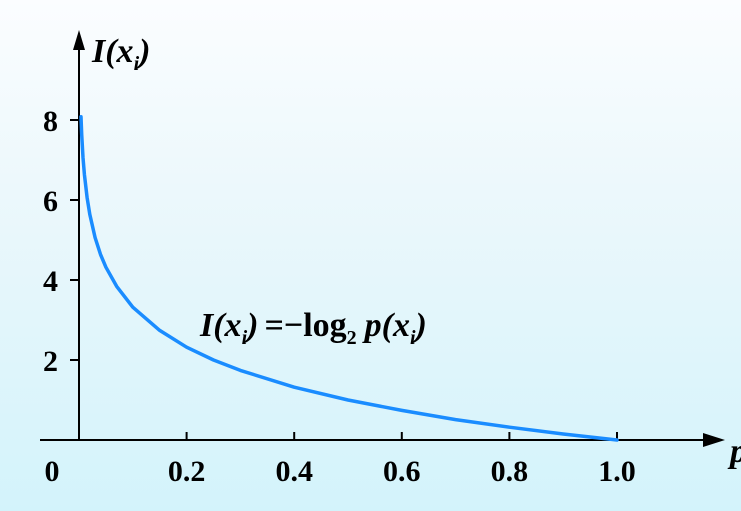 The image size is (741, 511). What do you see at coordinates (79, 40) in the screenshot?
I see `y-axis-arrow` at bounding box center [79, 40].